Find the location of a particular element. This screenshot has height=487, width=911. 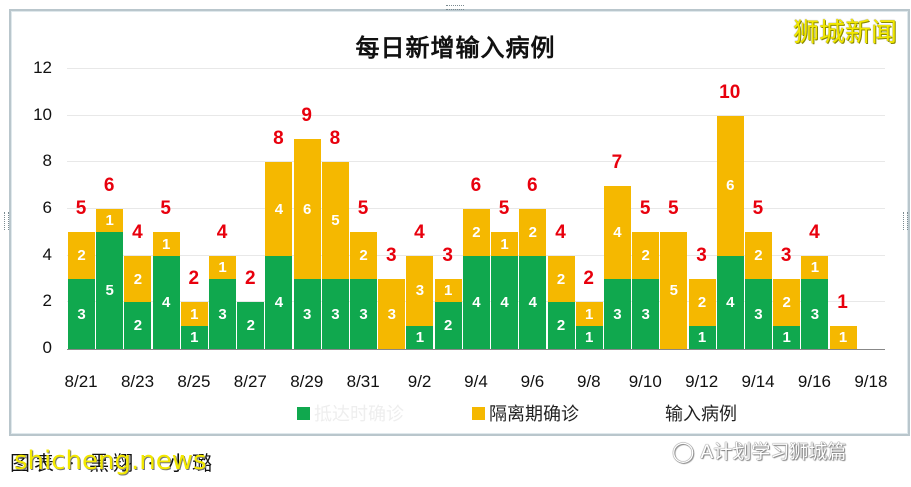

total-label: 10 is located at coordinates (730, 92).